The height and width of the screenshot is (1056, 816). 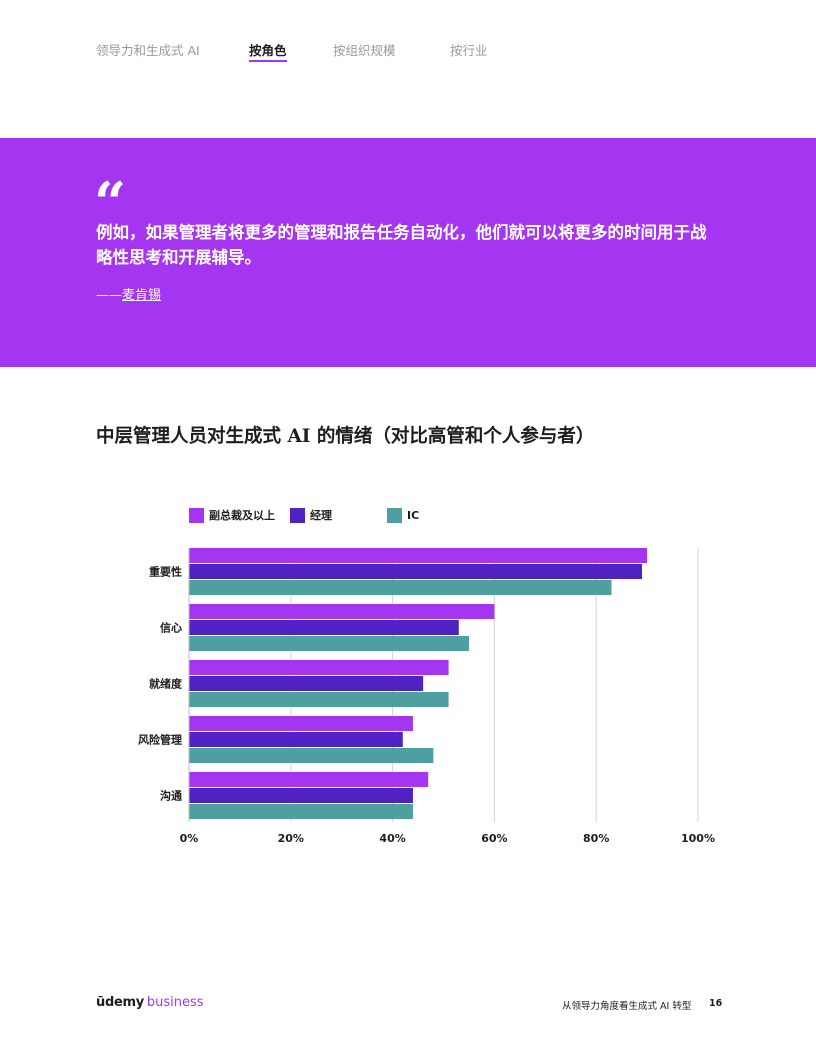 I want to click on x-tick-label: 0%, so click(x=189, y=838).